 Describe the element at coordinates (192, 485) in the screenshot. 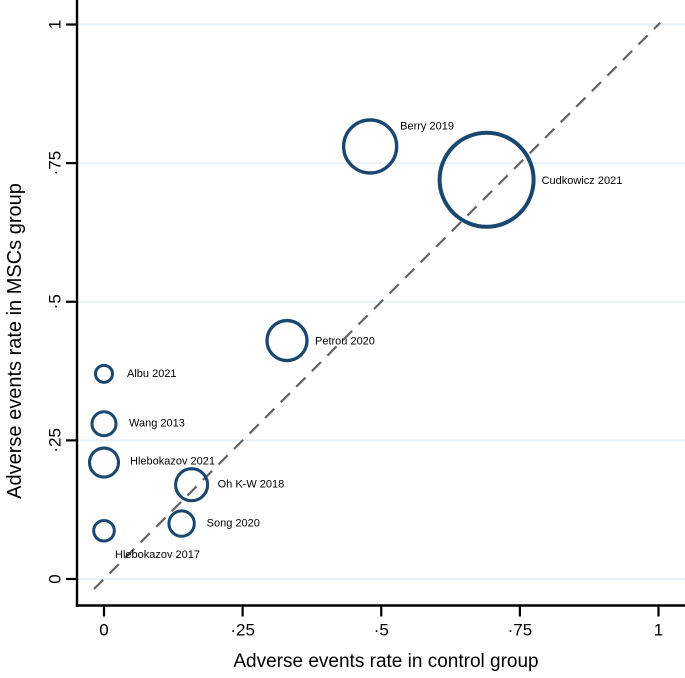

I see `bubble-oh-k-w-2018` at that location.